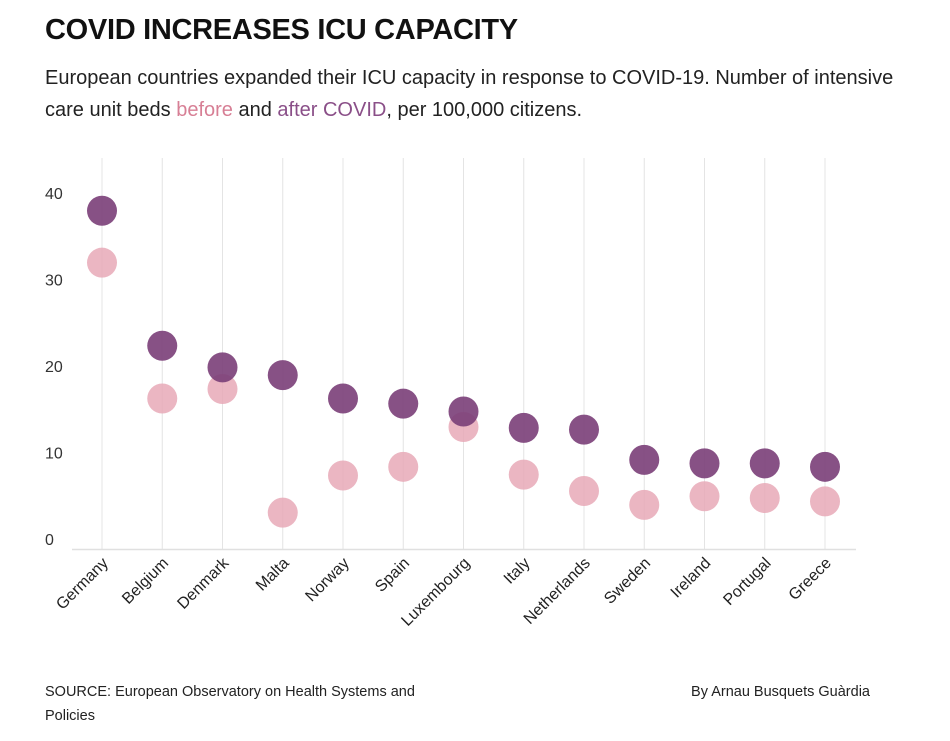 This screenshot has width=950, height=741. What do you see at coordinates (281, 30) in the screenshot?
I see `chart-title: COVID INCREASES ICU CAPACITY` at bounding box center [281, 30].